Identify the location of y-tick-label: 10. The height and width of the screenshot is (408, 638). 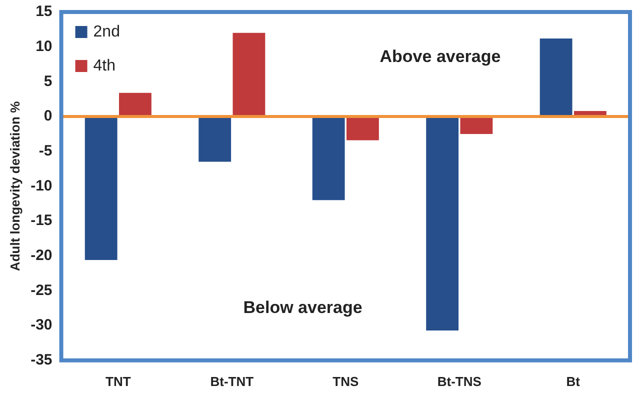
(44, 46).